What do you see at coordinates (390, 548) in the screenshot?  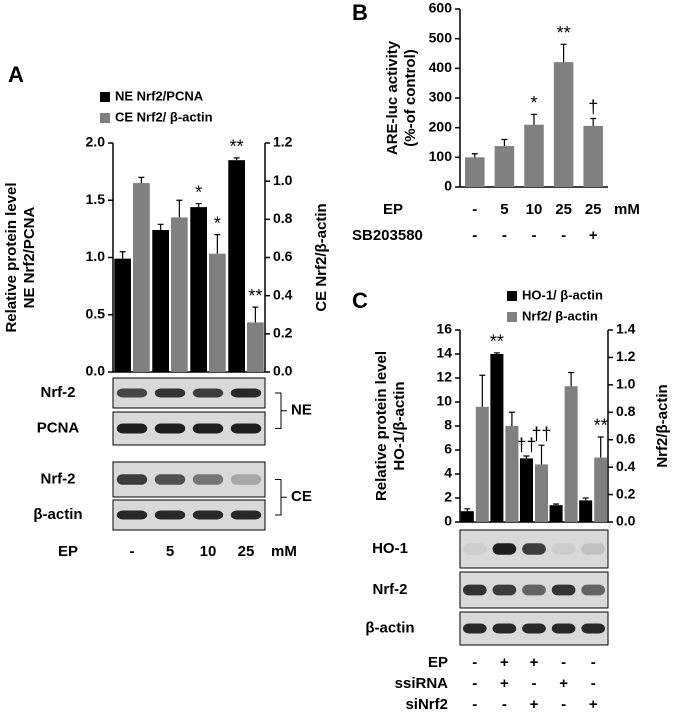 I see `blot-label: HO-1` at bounding box center [390, 548].